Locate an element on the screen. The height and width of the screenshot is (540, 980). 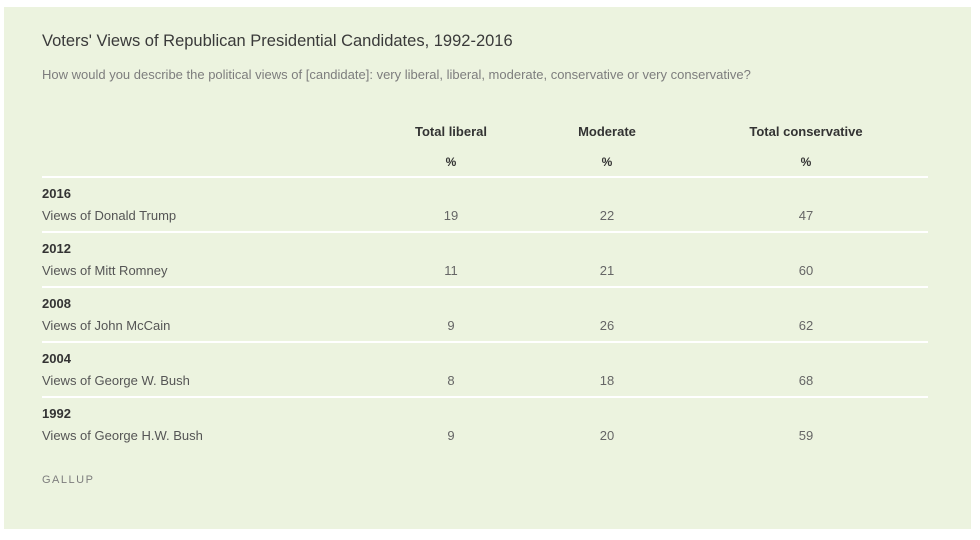
cell-total-conservative: 62 is located at coordinates (806, 325).